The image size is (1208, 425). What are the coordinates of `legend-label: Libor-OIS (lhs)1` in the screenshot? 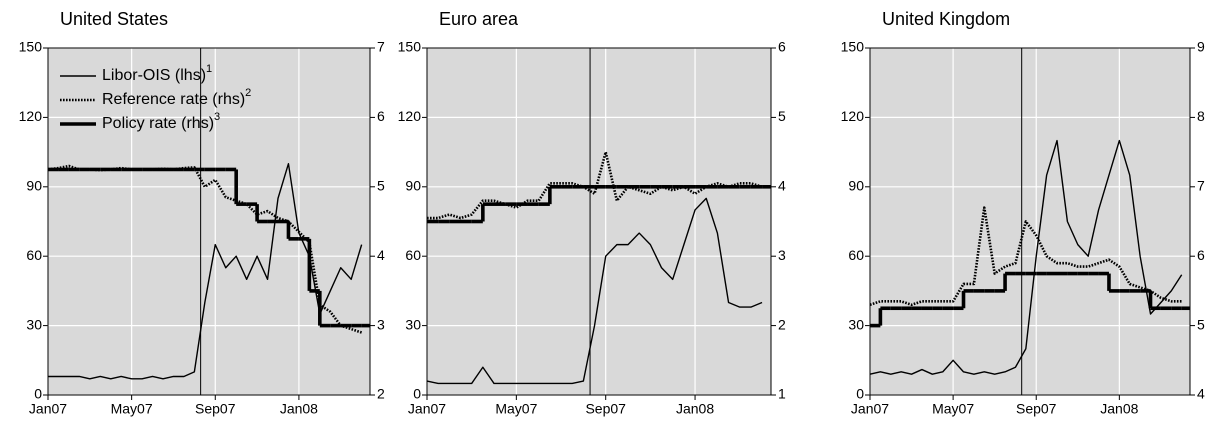 It's located at (157, 73).